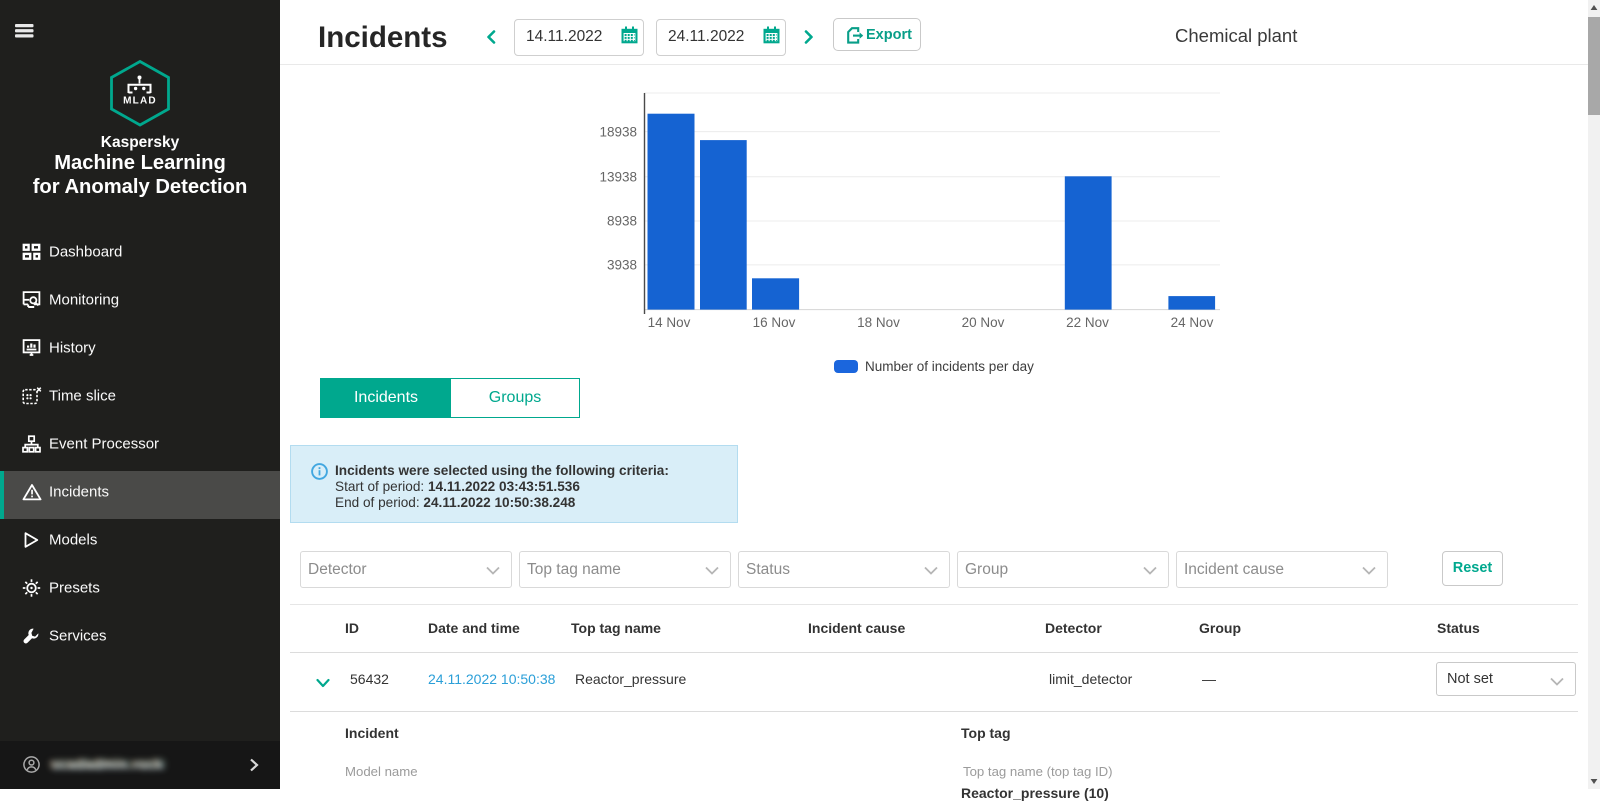  I want to click on svg-text: 8938, so click(622, 221).